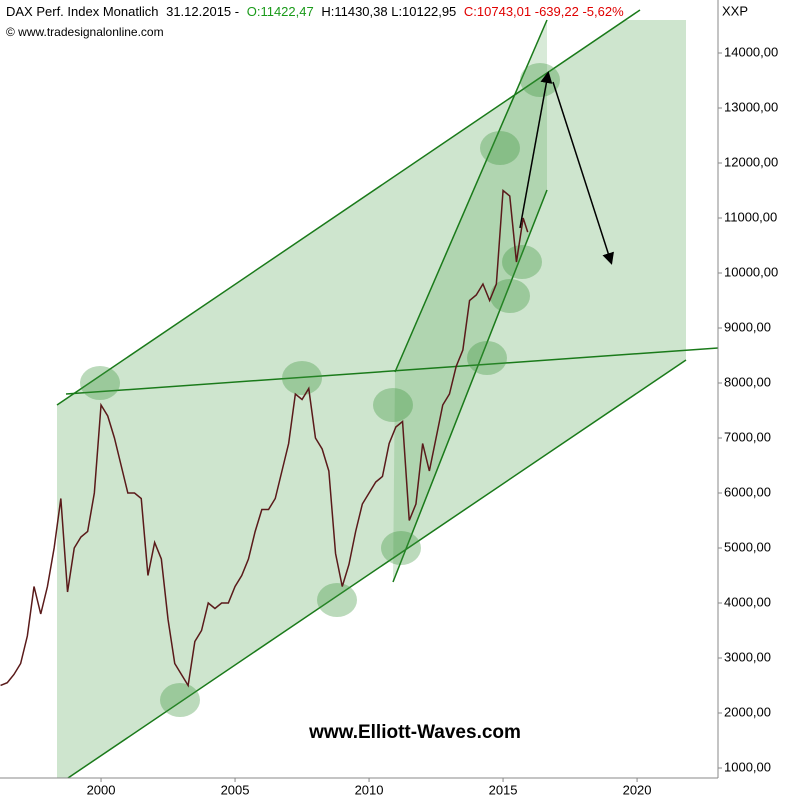 The image size is (800, 800). What do you see at coordinates (280, 11) in the screenshot?
I see `open: O:11422,47` at bounding box center [280, 11].